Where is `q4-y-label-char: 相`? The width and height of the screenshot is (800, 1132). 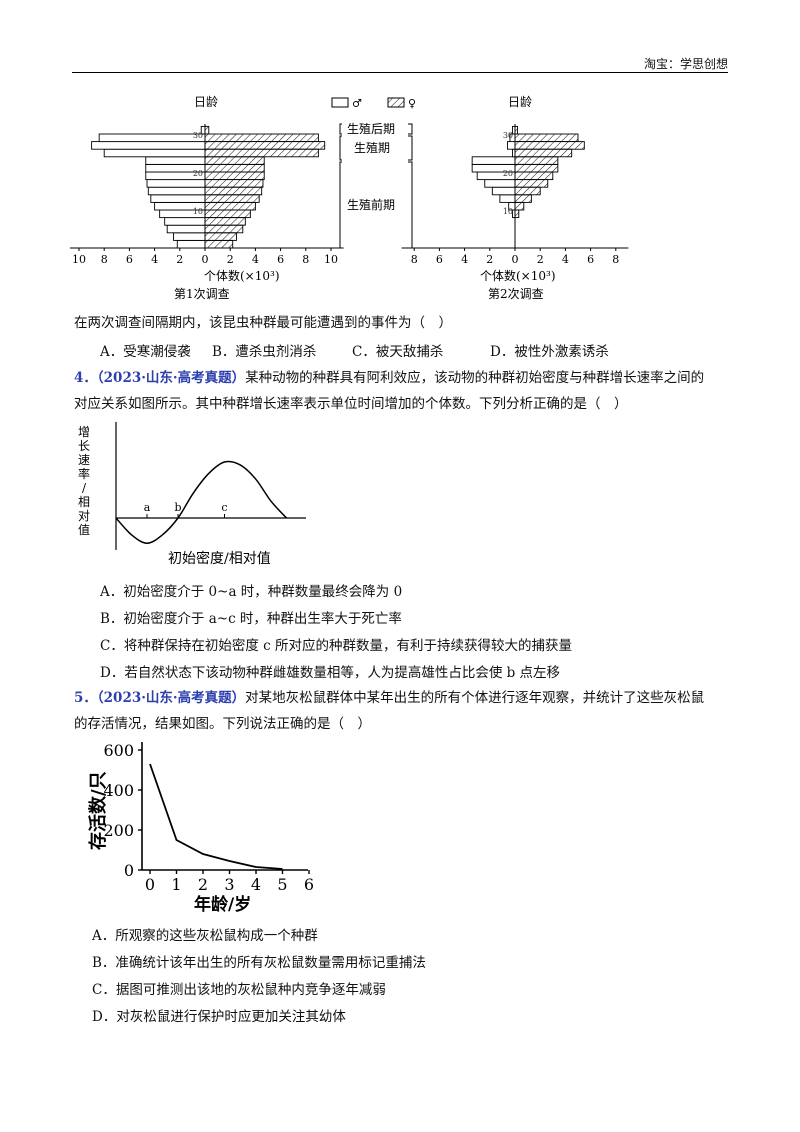 q4-y-label-char: 相 is located at coordinates (84, 502).